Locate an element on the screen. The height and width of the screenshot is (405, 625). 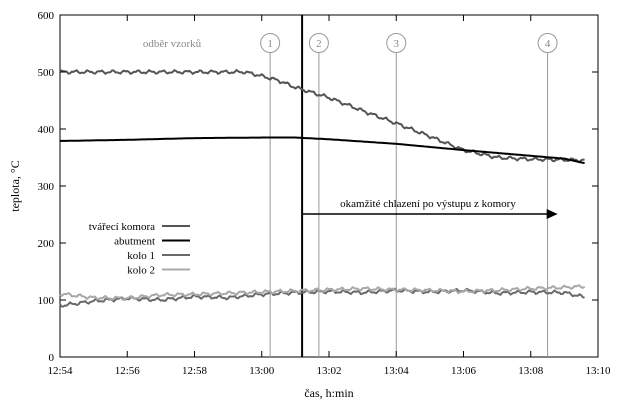
y-tick-label: 100 is located at coordinates (46, 301).